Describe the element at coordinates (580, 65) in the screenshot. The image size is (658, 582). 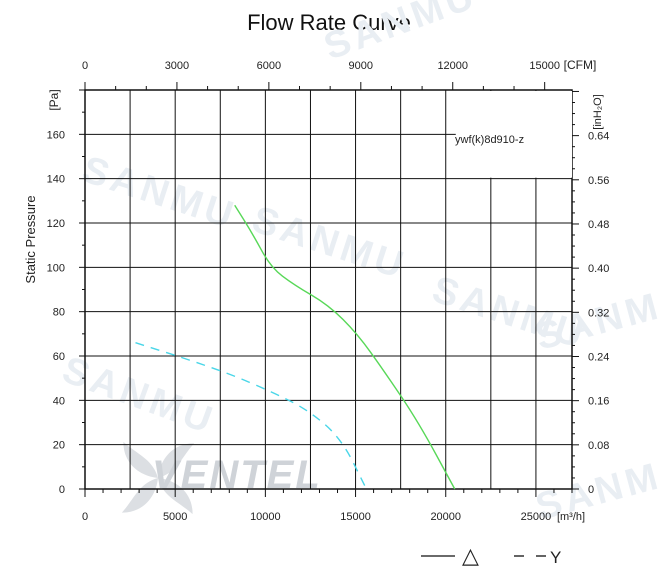
I see `x2-unit-label: [CFM]` at that location.